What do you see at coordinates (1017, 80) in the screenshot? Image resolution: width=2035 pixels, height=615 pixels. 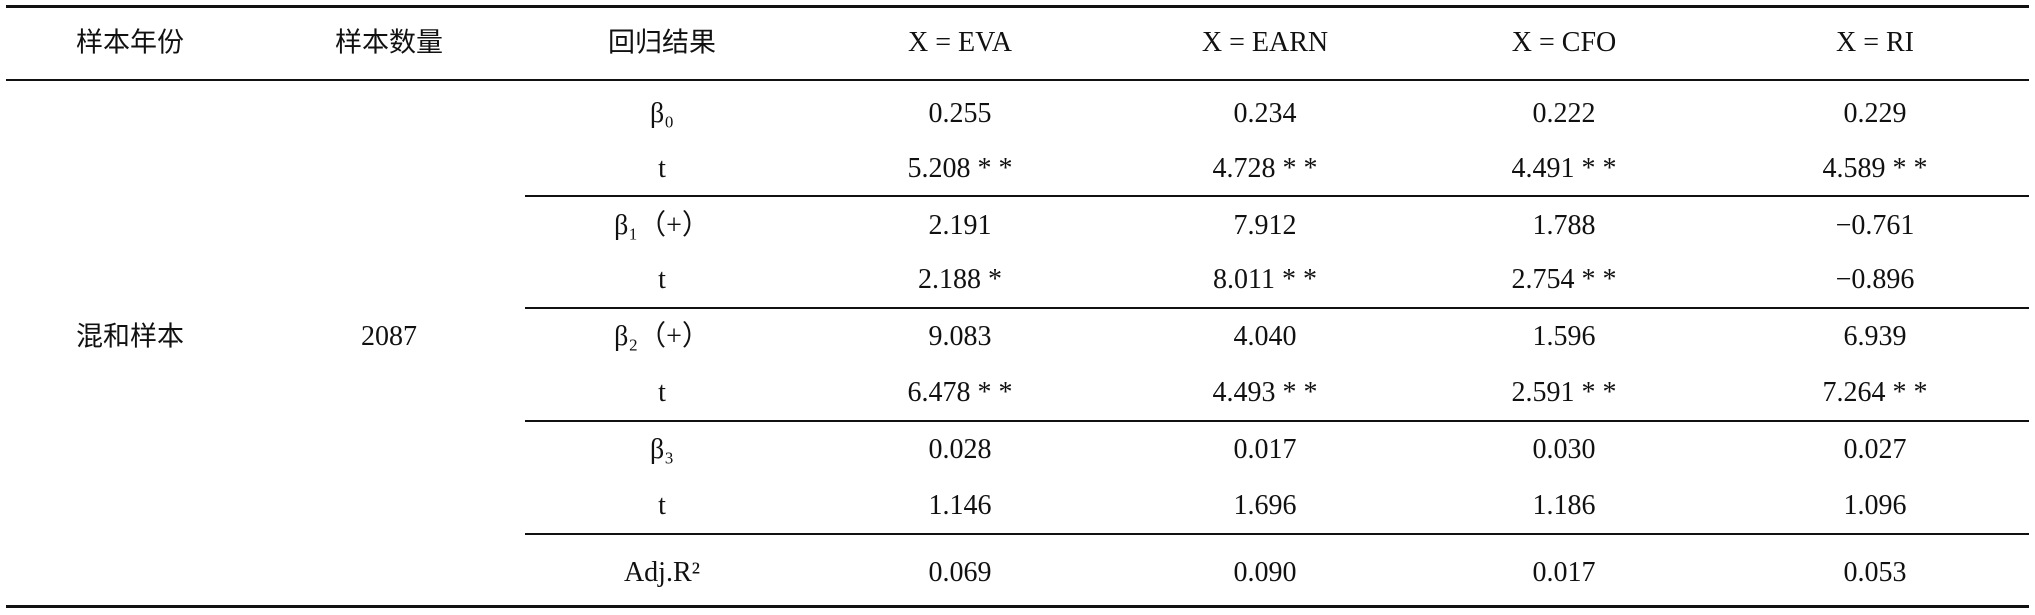 I see `header-rule` at bounding box center [1017, 80].